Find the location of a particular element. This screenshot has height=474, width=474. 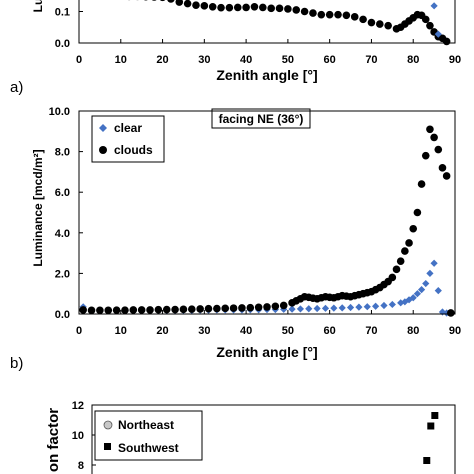

y-tick-label: 10 is located at coordinates (78, 436).